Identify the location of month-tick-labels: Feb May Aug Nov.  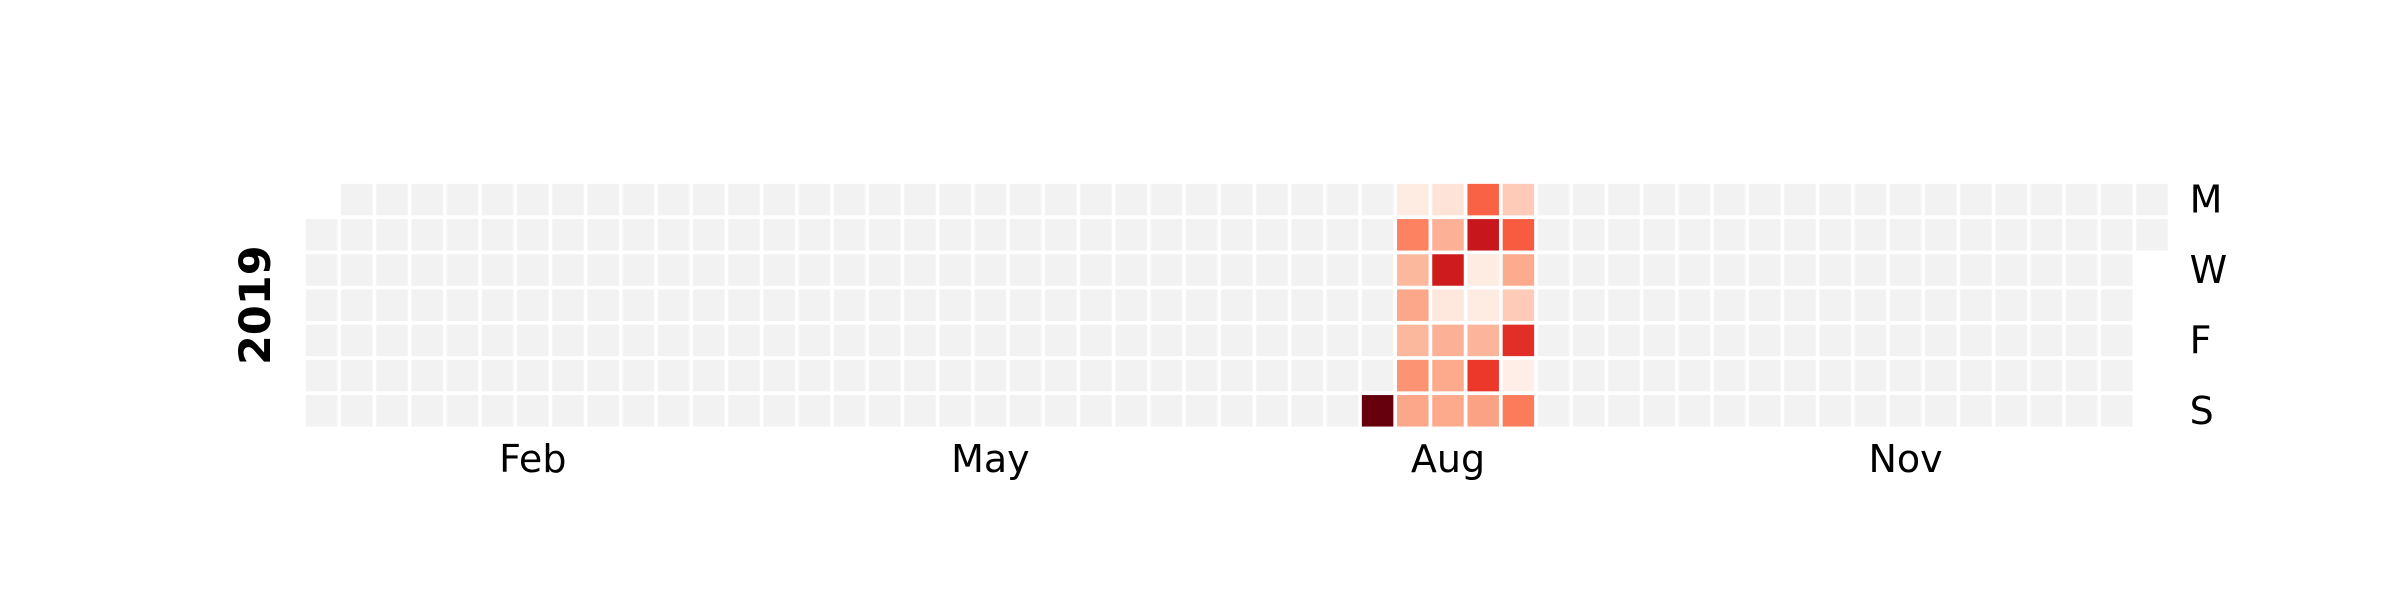
(1221, 459).